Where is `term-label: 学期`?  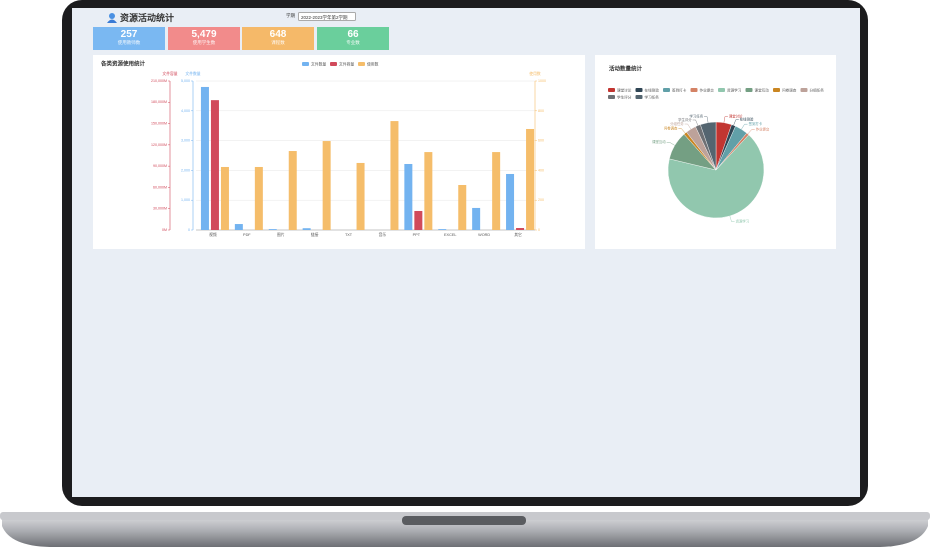
term-label: 学期 is located at coordinates (290, 15).